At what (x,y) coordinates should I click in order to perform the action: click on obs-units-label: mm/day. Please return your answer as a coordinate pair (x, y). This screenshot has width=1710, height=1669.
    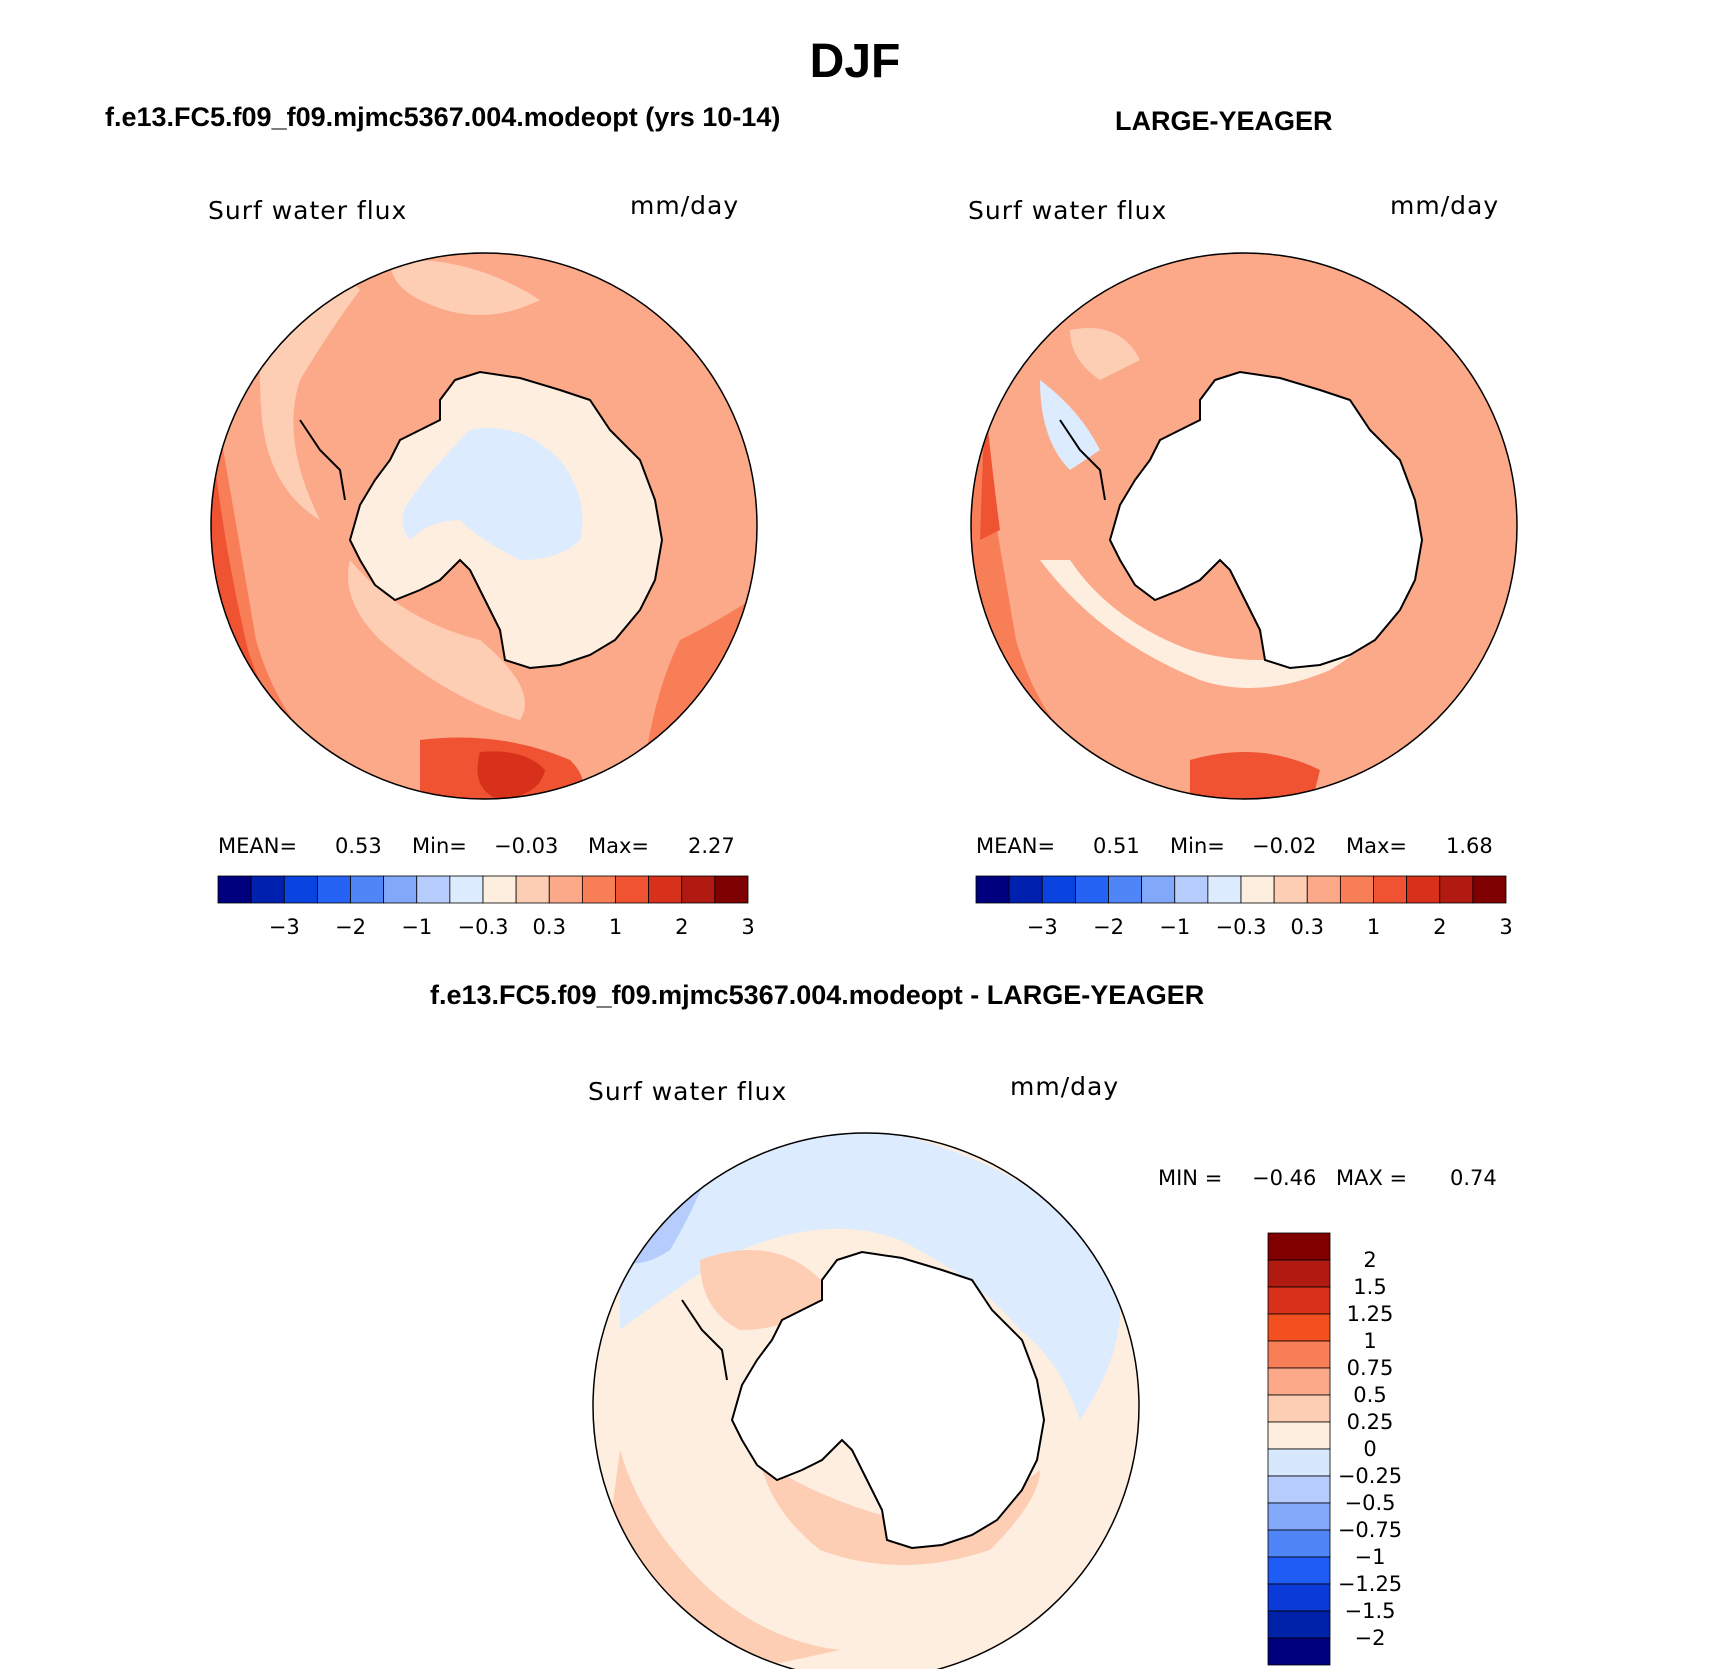
    Looking at the image, I should click on (1445, 205).